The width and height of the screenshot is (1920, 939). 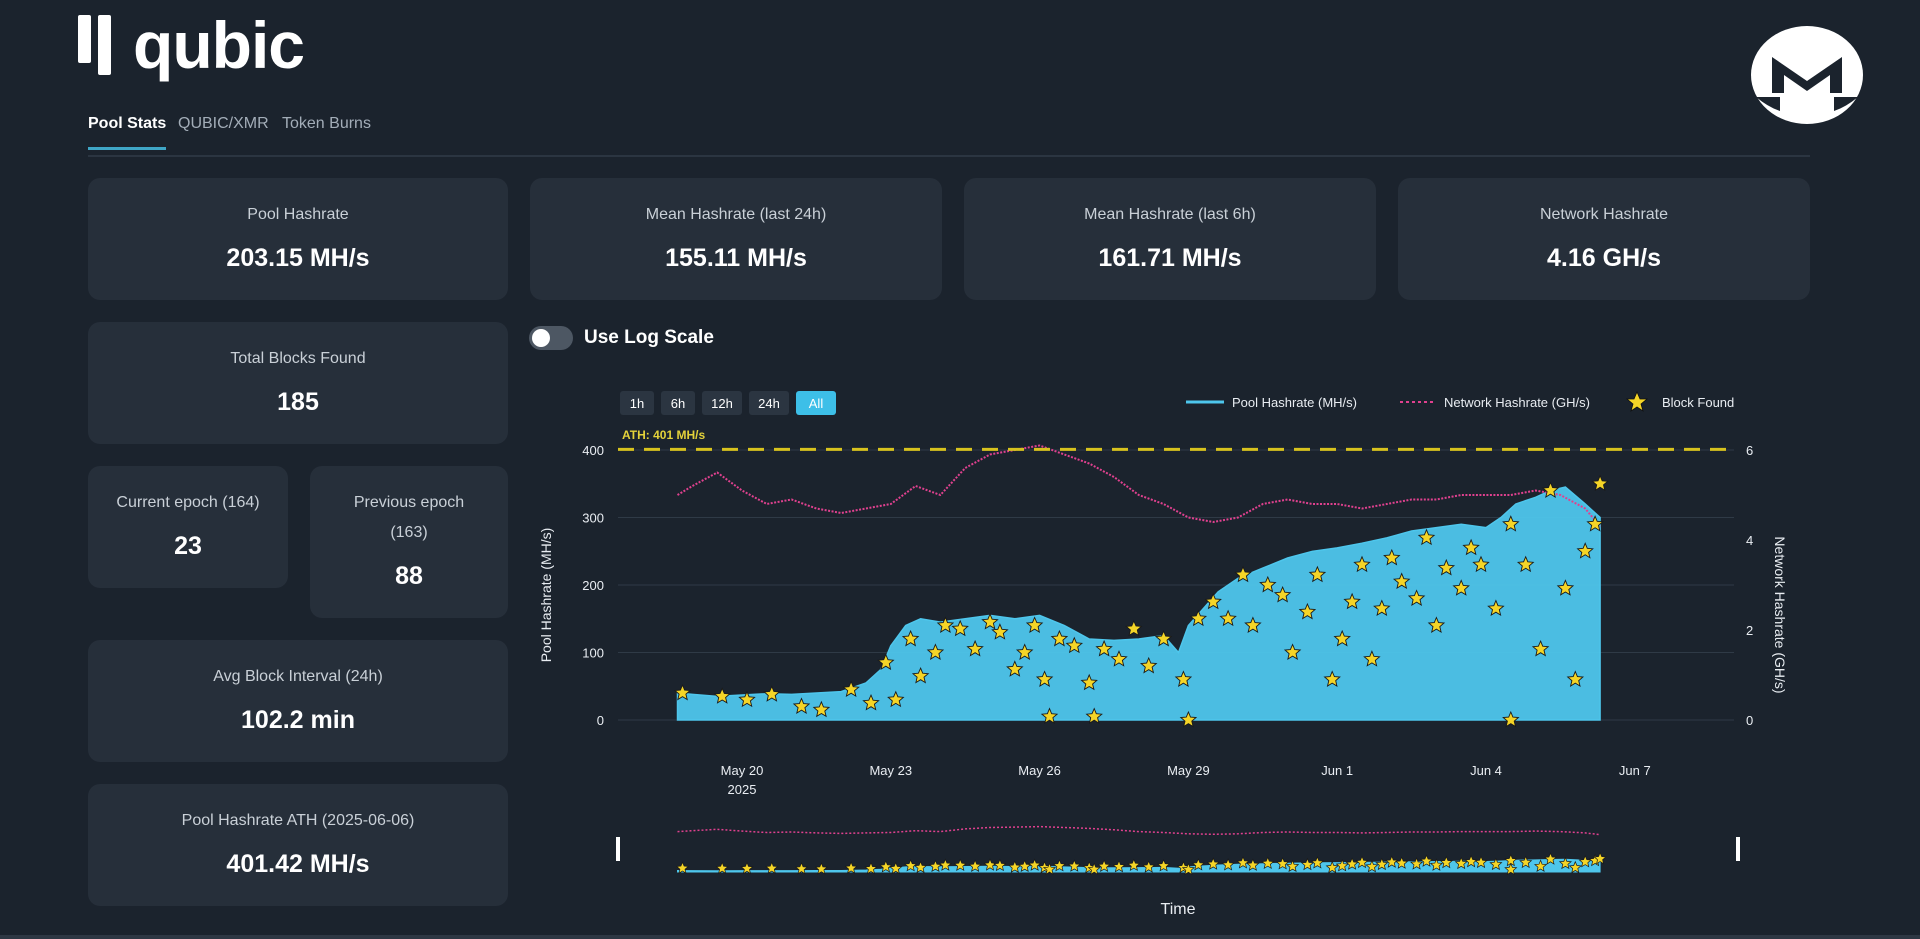 What do you see at coordinates (736, 214) in the screenshot?
I see `card-label: Mean Hashrate (last 24h)` at bounding box center [736, 214].